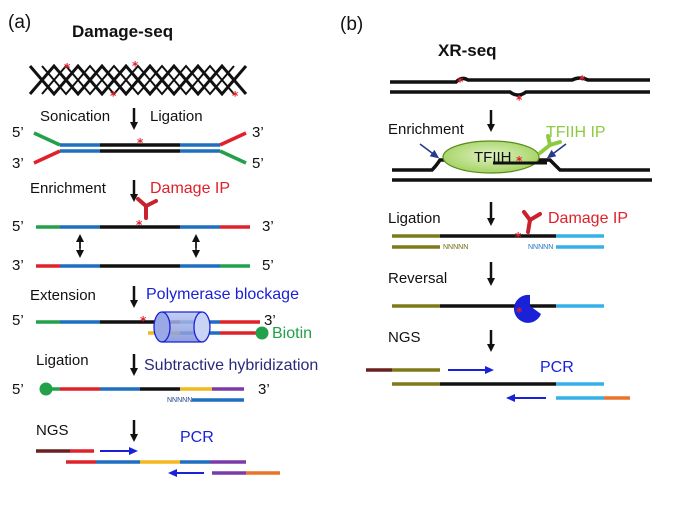 The image size is (682, 507). I want to click on ligated-xr-strand, so click(498, 241).